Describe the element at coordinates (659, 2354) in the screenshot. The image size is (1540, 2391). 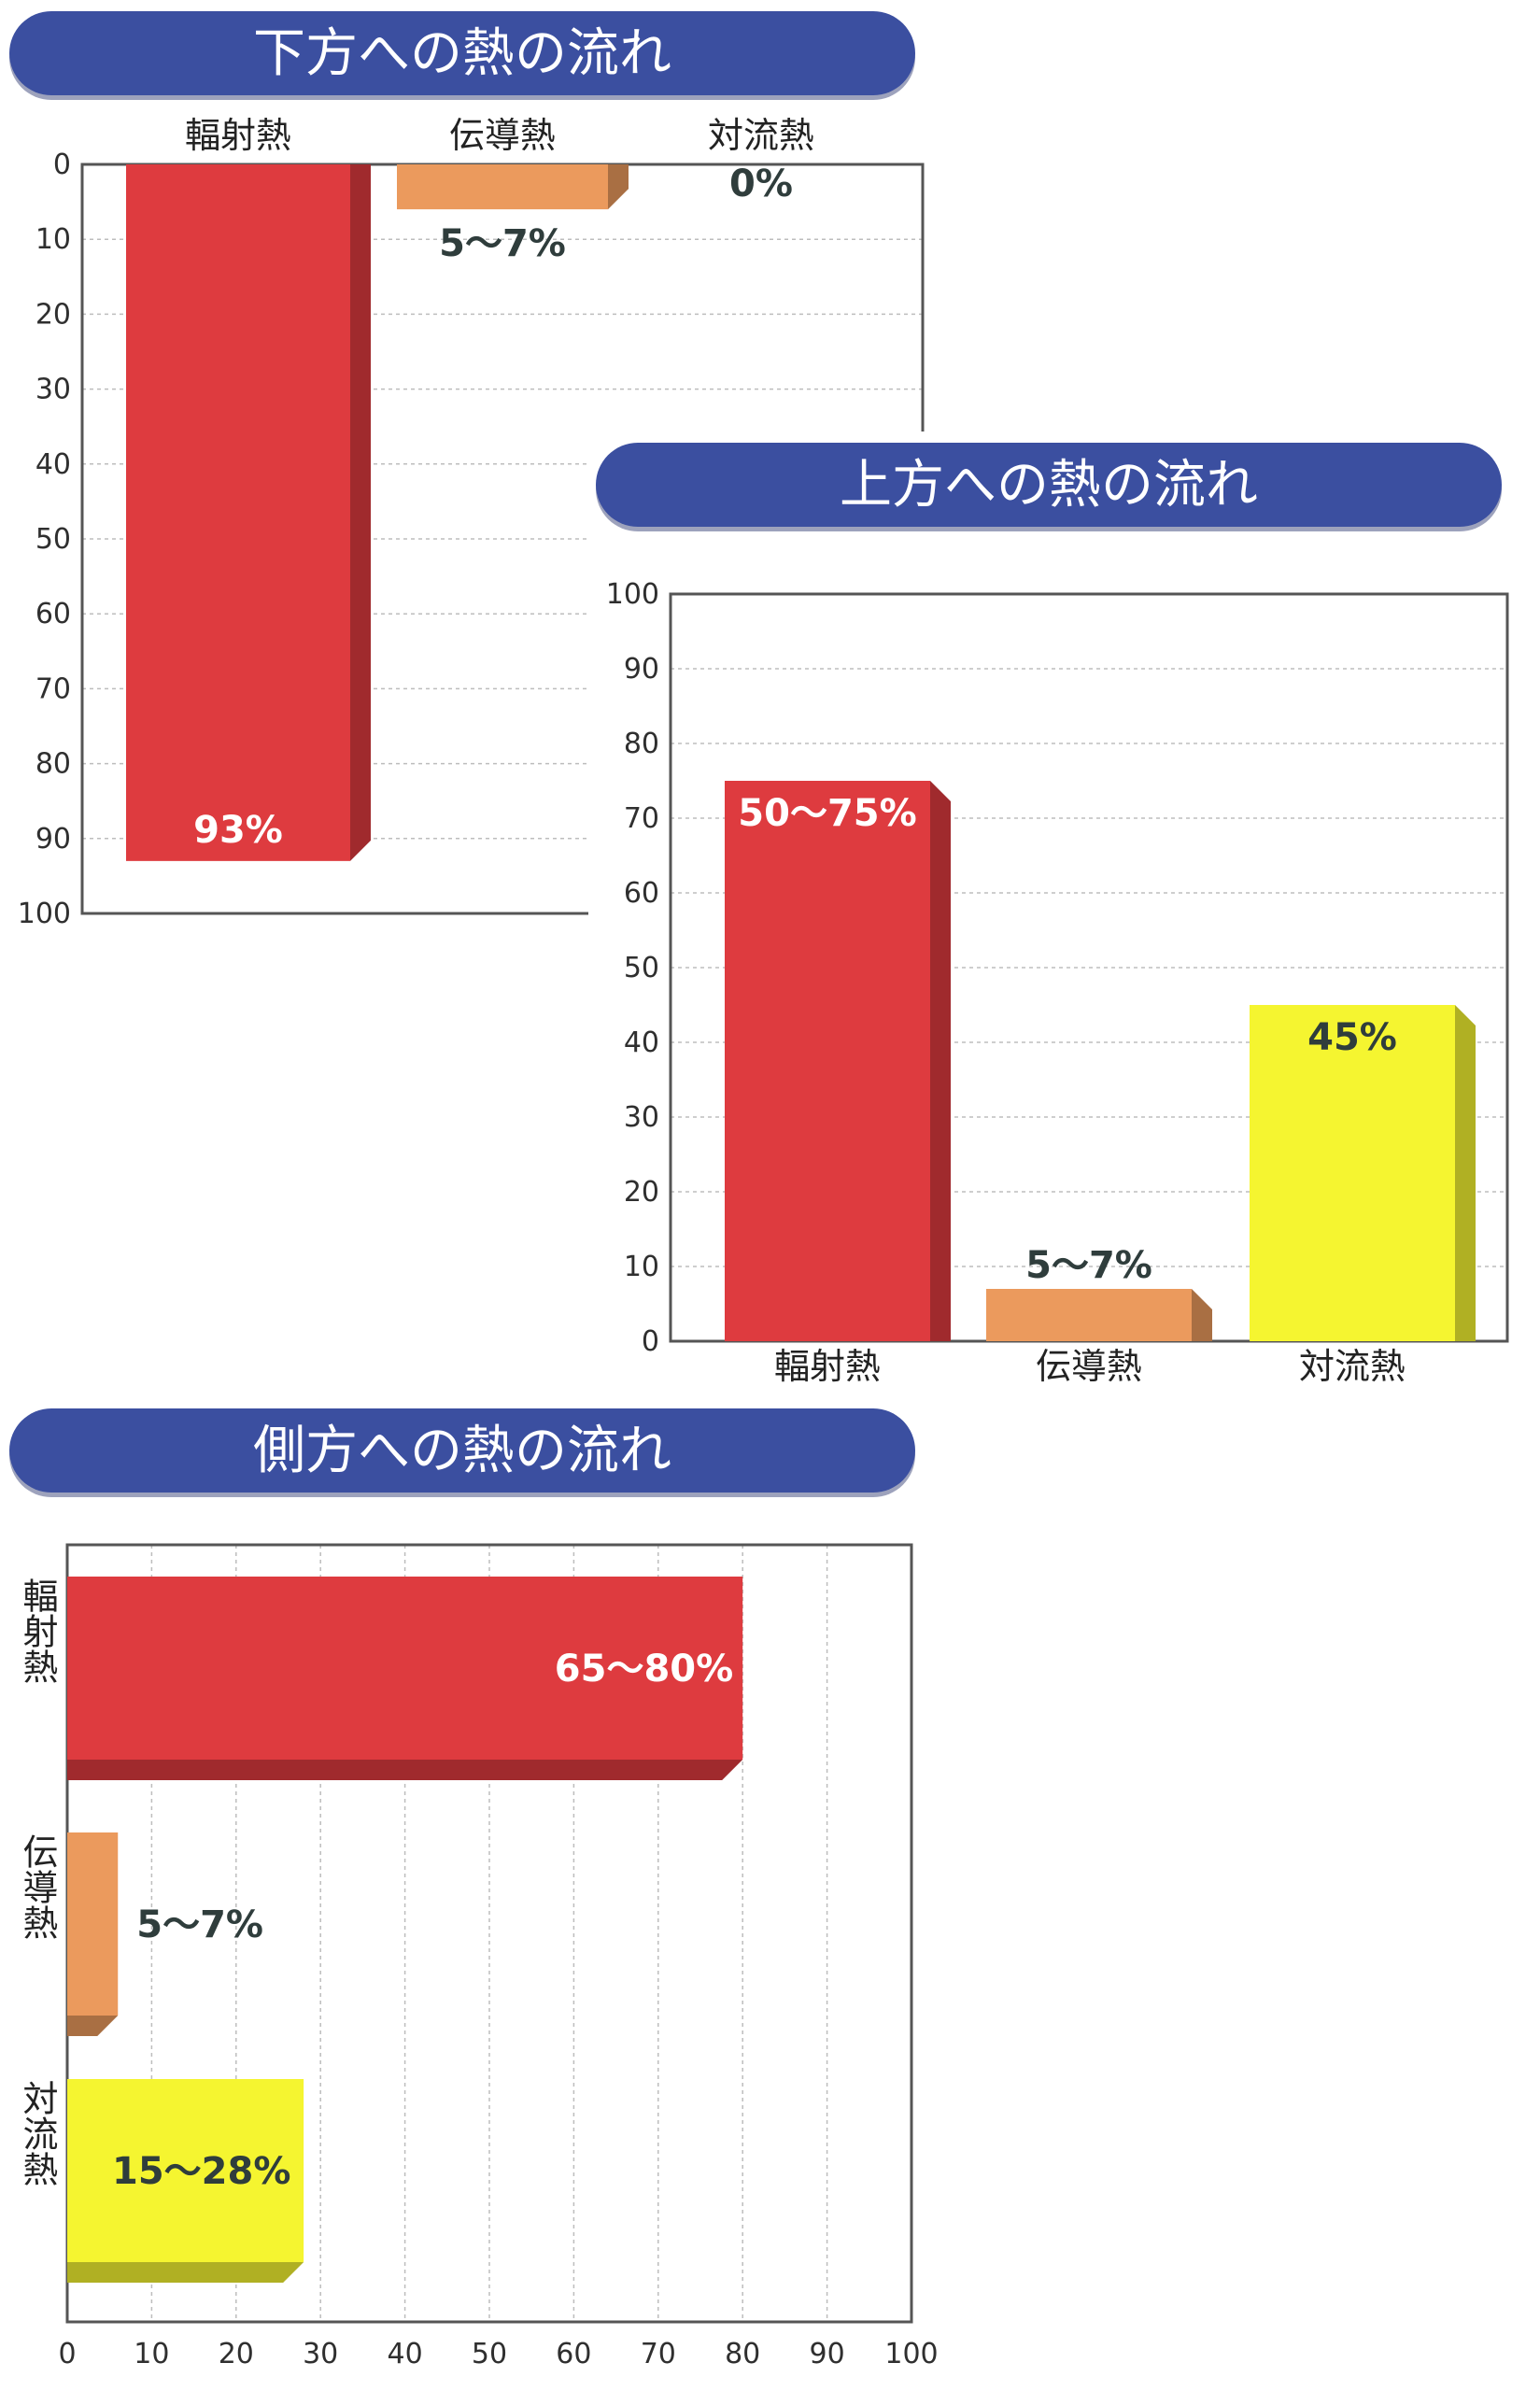
I see `x-tick-label: 70` at that location.